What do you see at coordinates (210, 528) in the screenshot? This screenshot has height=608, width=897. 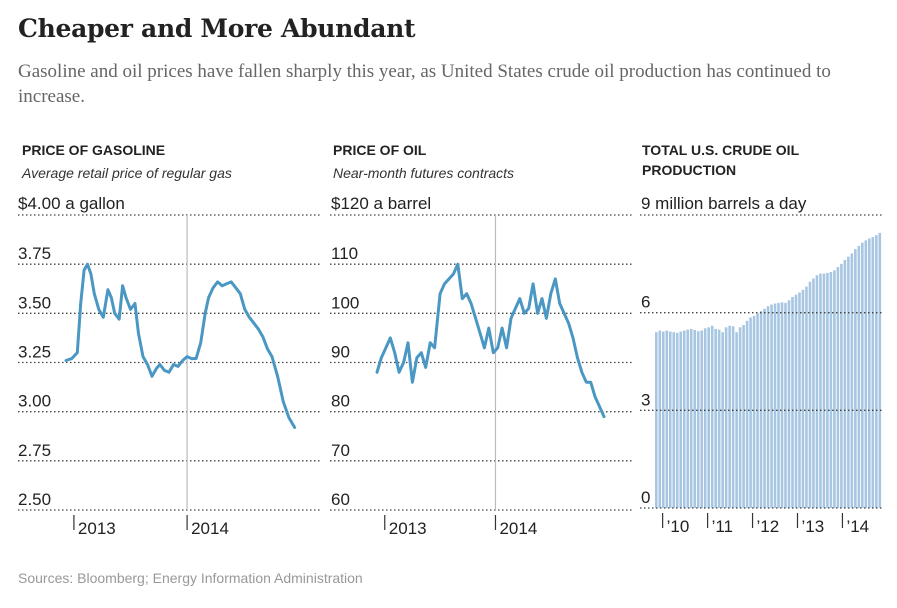 I see `gasoline-x-tick-label: 2014` at bounding box center [210, 528].